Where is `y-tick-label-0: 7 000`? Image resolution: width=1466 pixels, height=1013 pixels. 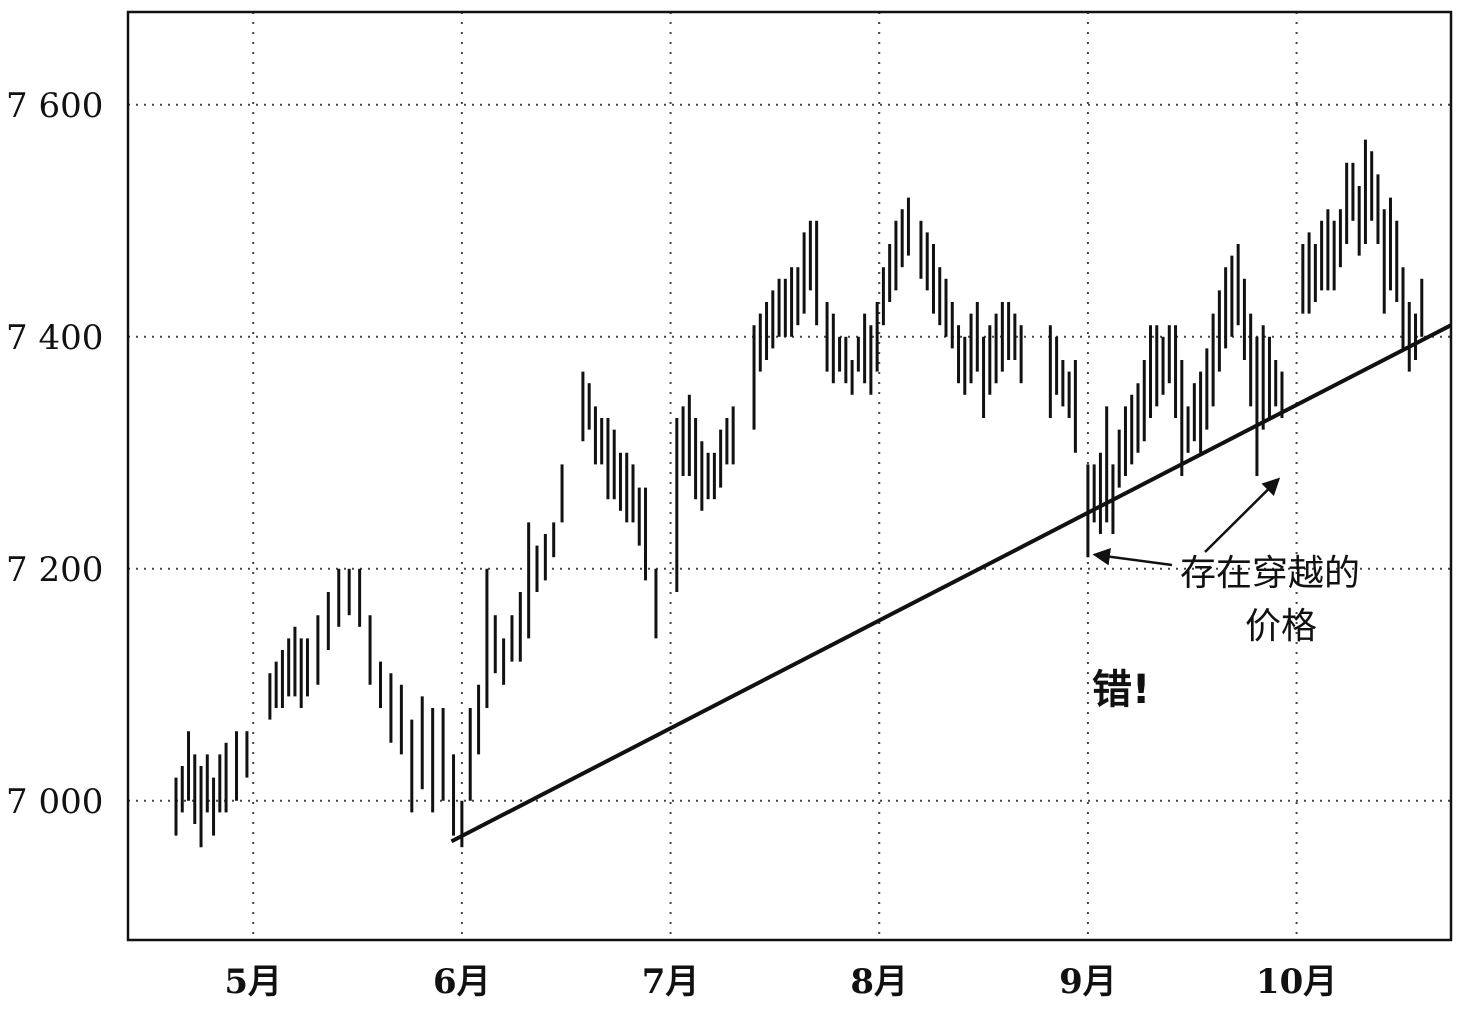
y-tick-label-0: 7 000 is located at coordinates (54, 802).